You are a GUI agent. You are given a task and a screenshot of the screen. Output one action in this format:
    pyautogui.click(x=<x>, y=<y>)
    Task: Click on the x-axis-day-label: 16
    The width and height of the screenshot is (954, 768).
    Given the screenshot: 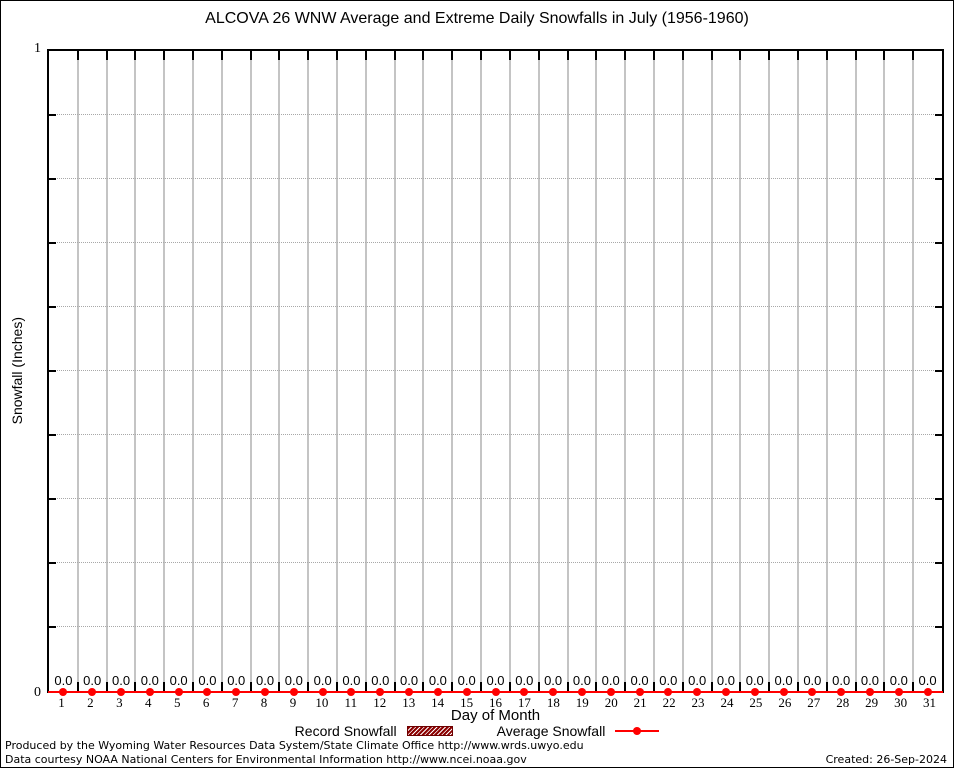 What is the action you would take?
    pyautogui.click(x=495, y=702)
    